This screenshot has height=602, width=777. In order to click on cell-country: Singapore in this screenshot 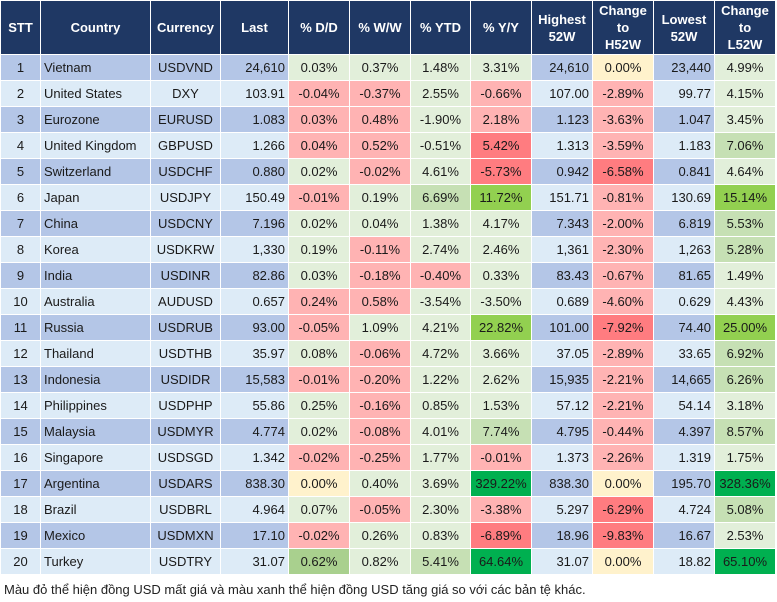, I will do `click(95, 457)`.